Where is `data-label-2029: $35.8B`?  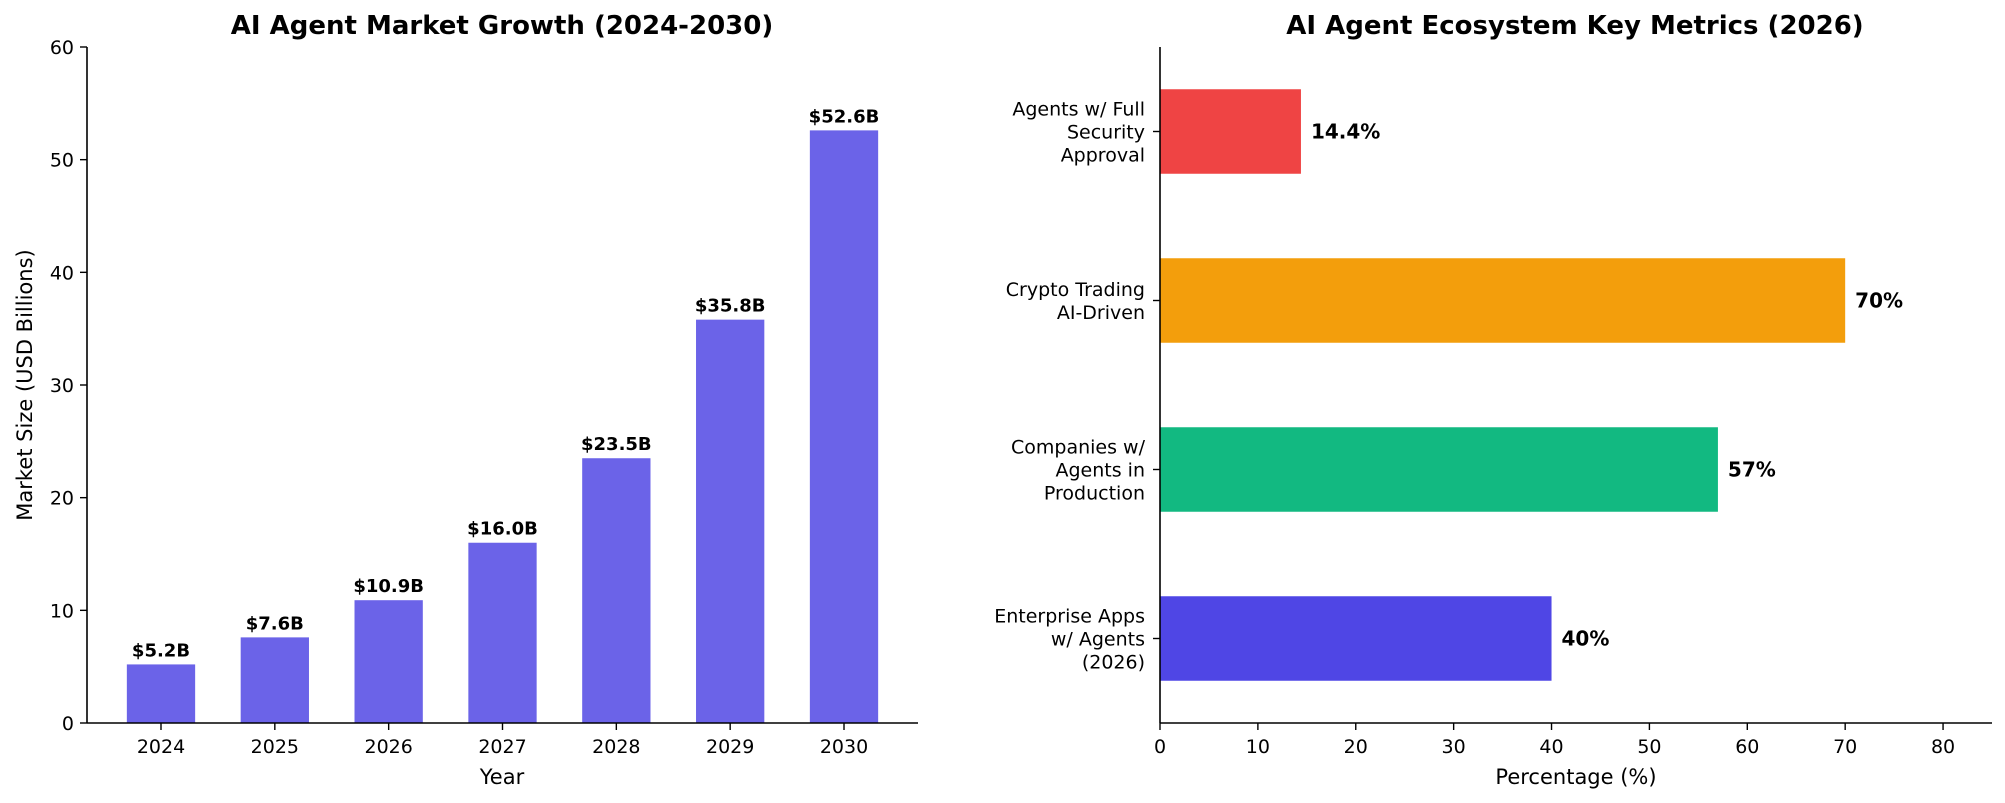
data-label-2029: $35.8B is located at coordinates (730, 306).